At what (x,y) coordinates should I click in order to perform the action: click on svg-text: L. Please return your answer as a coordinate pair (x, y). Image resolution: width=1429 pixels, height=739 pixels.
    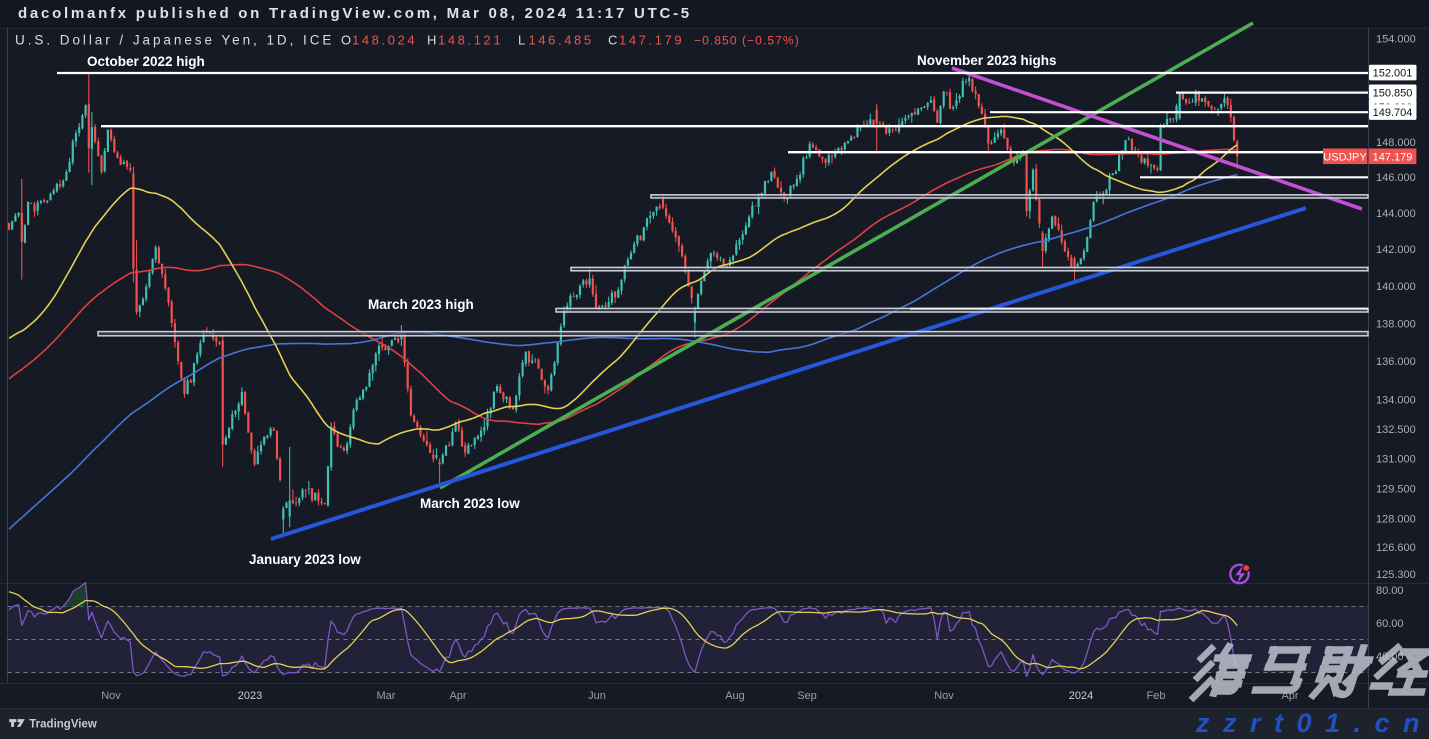
    Looking at the image, I should click on (523, 40).